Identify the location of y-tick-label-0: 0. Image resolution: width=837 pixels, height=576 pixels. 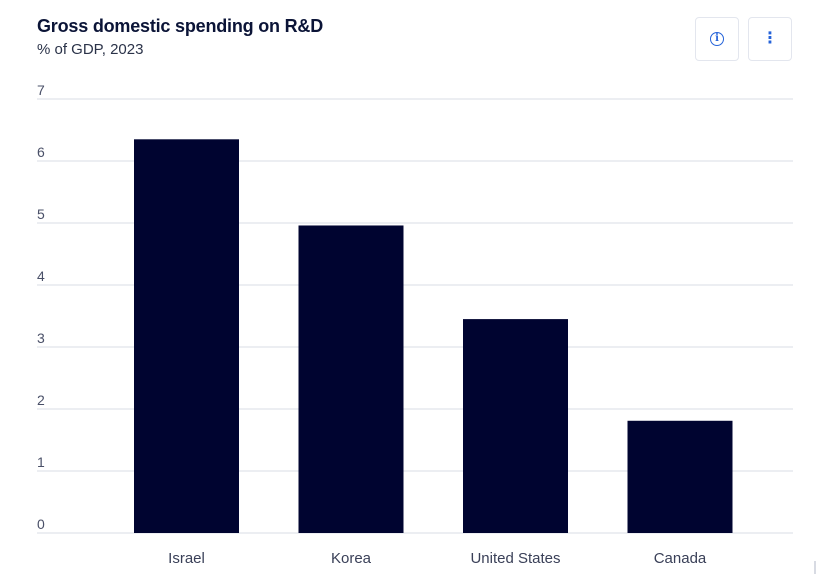
(41, 524).